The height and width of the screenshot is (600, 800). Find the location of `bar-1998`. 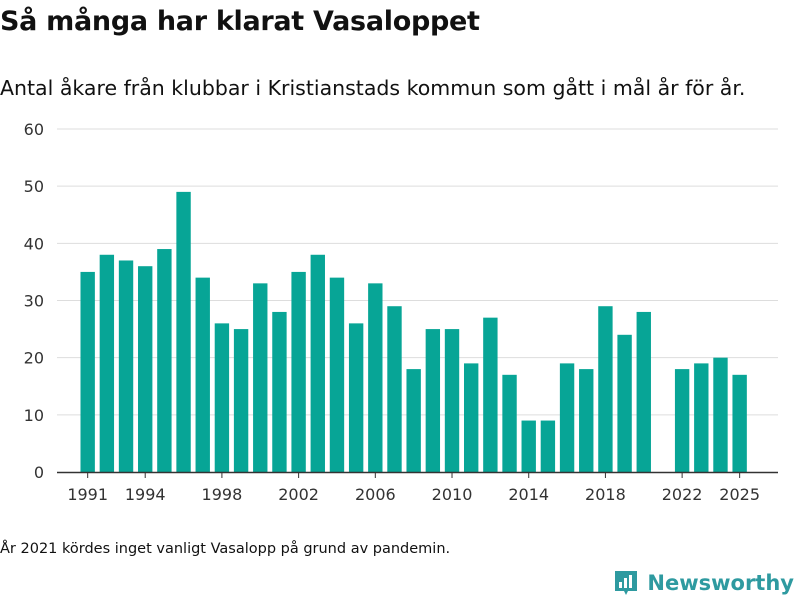

bar-1998 is located at coordinates (222, 397).